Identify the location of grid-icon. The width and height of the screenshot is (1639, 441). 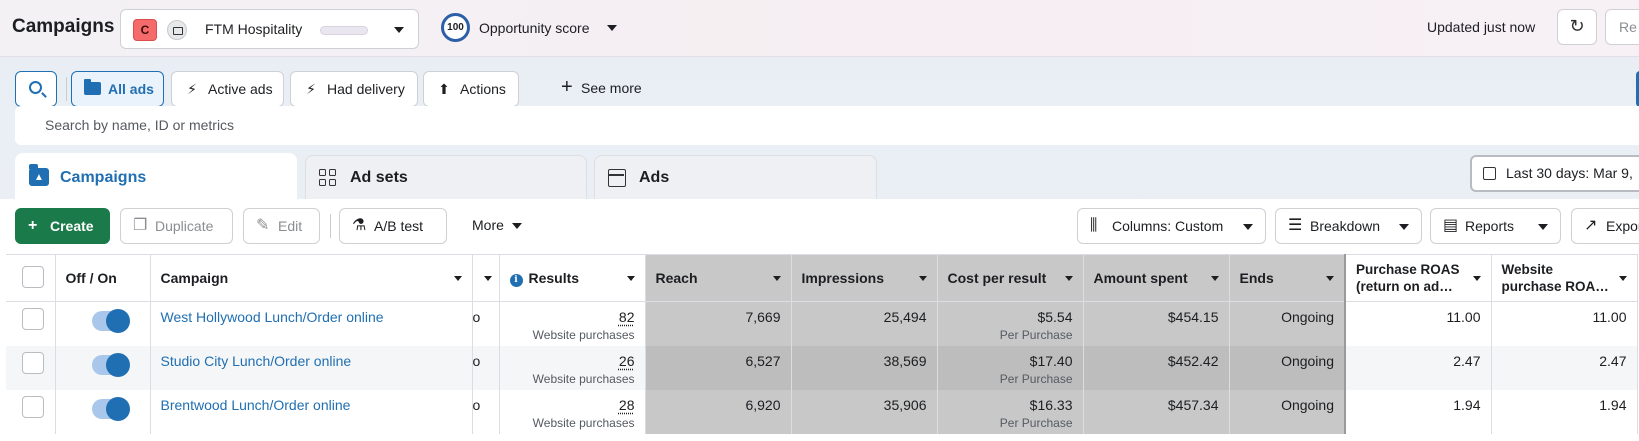
(328, 178).